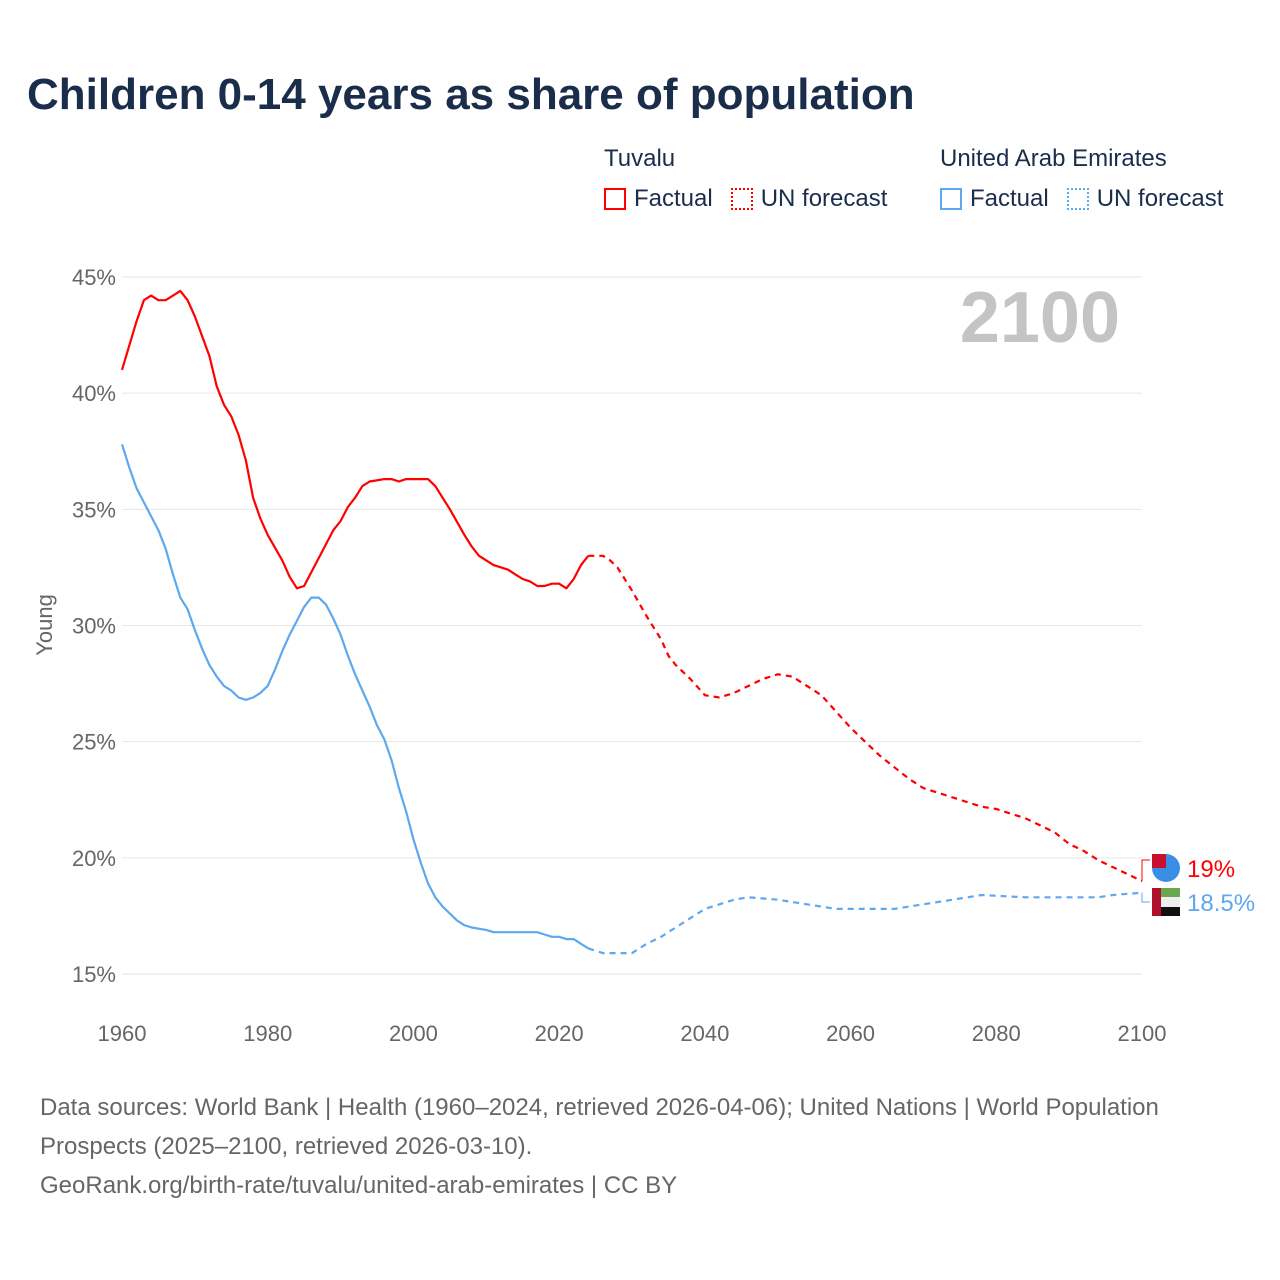 The height and width of the screenshot is (1280, 1280). I want to click on y-tick-label: 40%, so click(94, 393).